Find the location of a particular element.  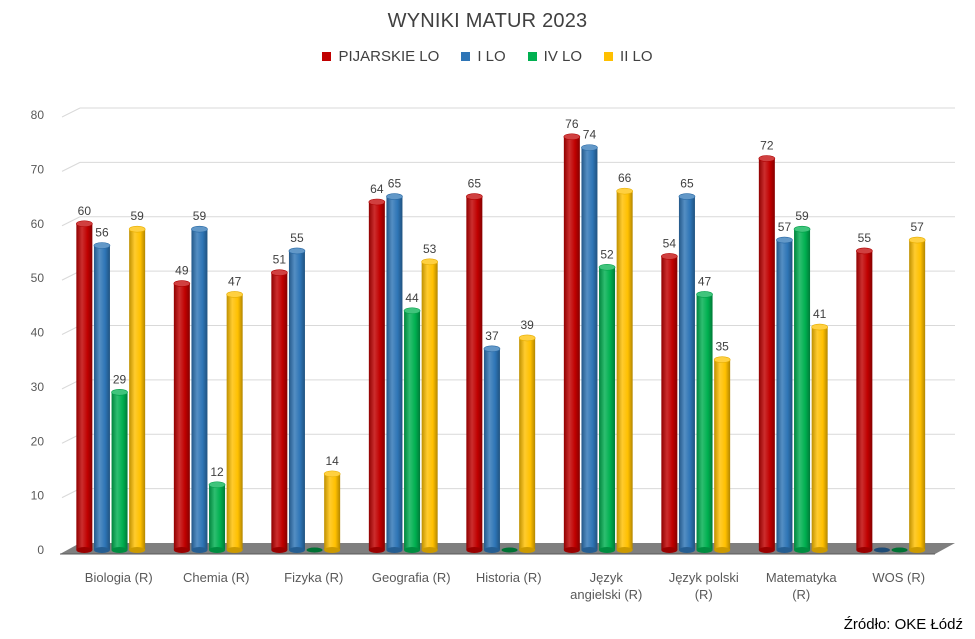

data-label: 76 is located at coordinates (572, 124).